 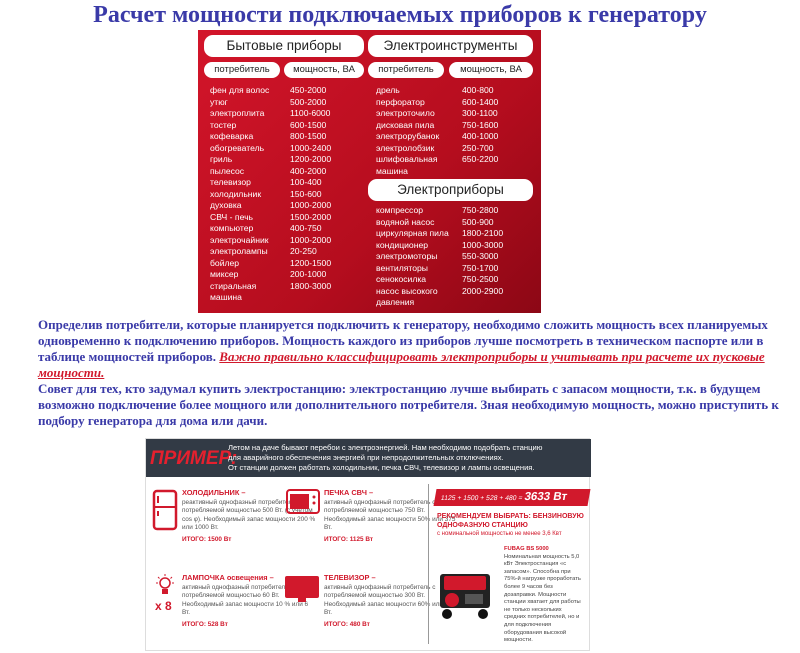 What do you see at coordinates (303, 501) in the screenshot?
I see `microwave-icon` at bounding box center [303, 501].